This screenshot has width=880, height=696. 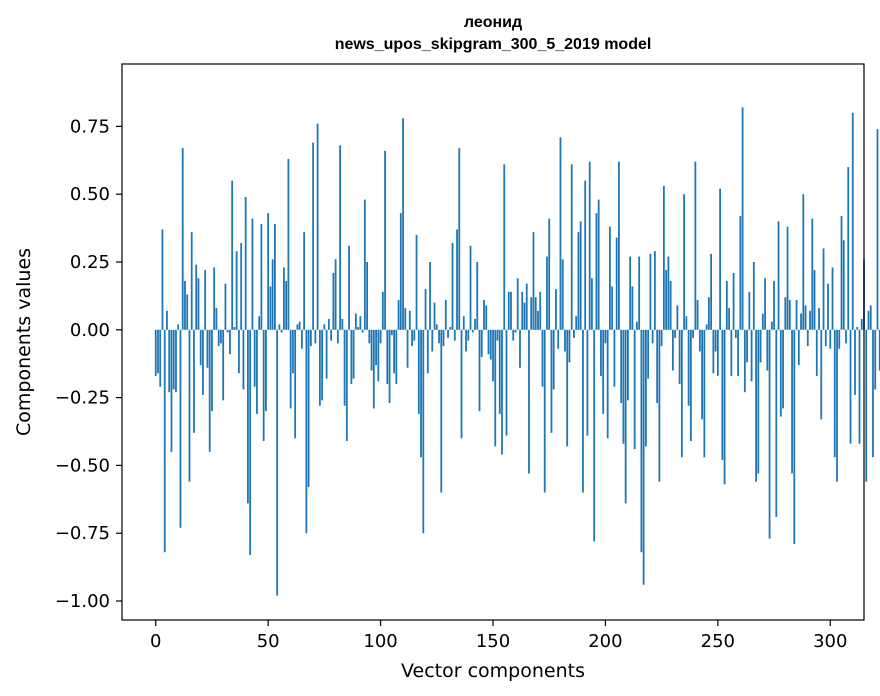 I want to click on y-axis-ticks: −1.00 −0.75 −0.50 −0.25 0.00 0.25 0.50 0.75, so click(x=88, y=364).